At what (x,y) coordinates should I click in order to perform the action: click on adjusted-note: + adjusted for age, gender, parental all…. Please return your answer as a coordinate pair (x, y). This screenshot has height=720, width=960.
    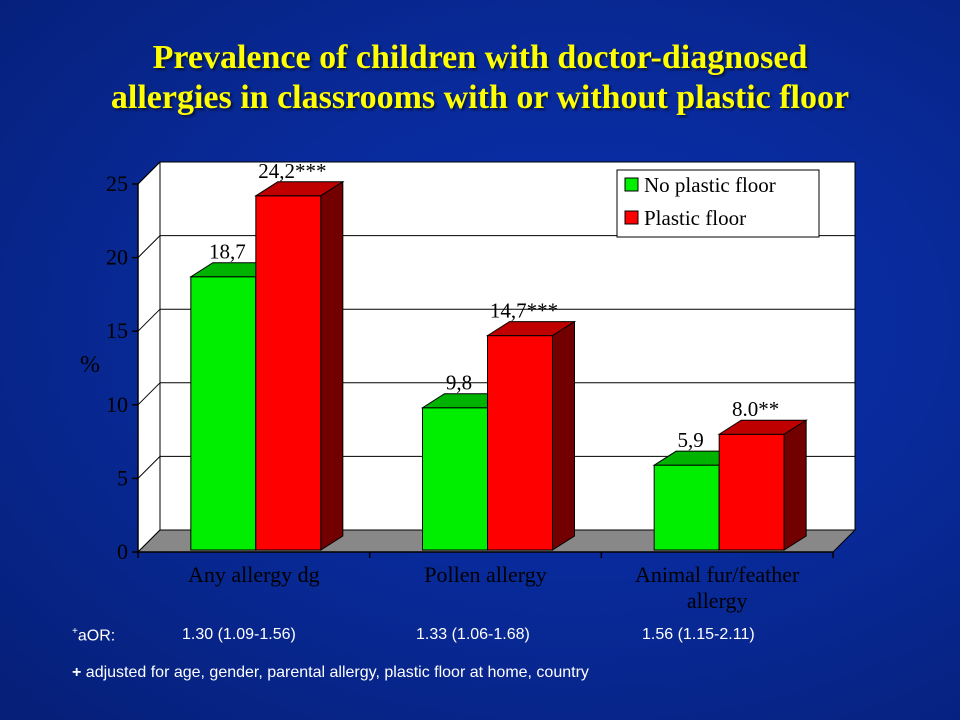
    Looking at the image, I should click on (330, 673).